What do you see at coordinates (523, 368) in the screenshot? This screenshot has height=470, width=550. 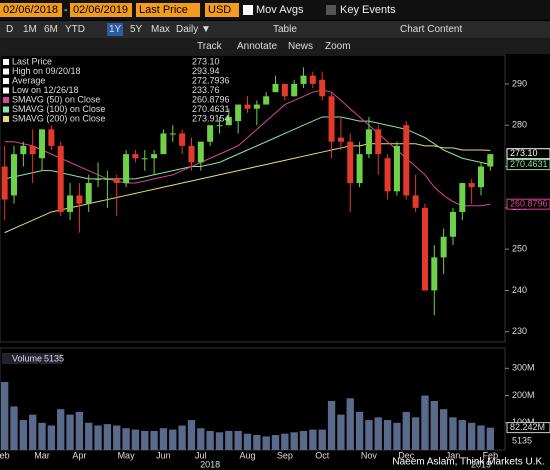 I see `y-tick-label: 300M` at bounding box center [523, 368].